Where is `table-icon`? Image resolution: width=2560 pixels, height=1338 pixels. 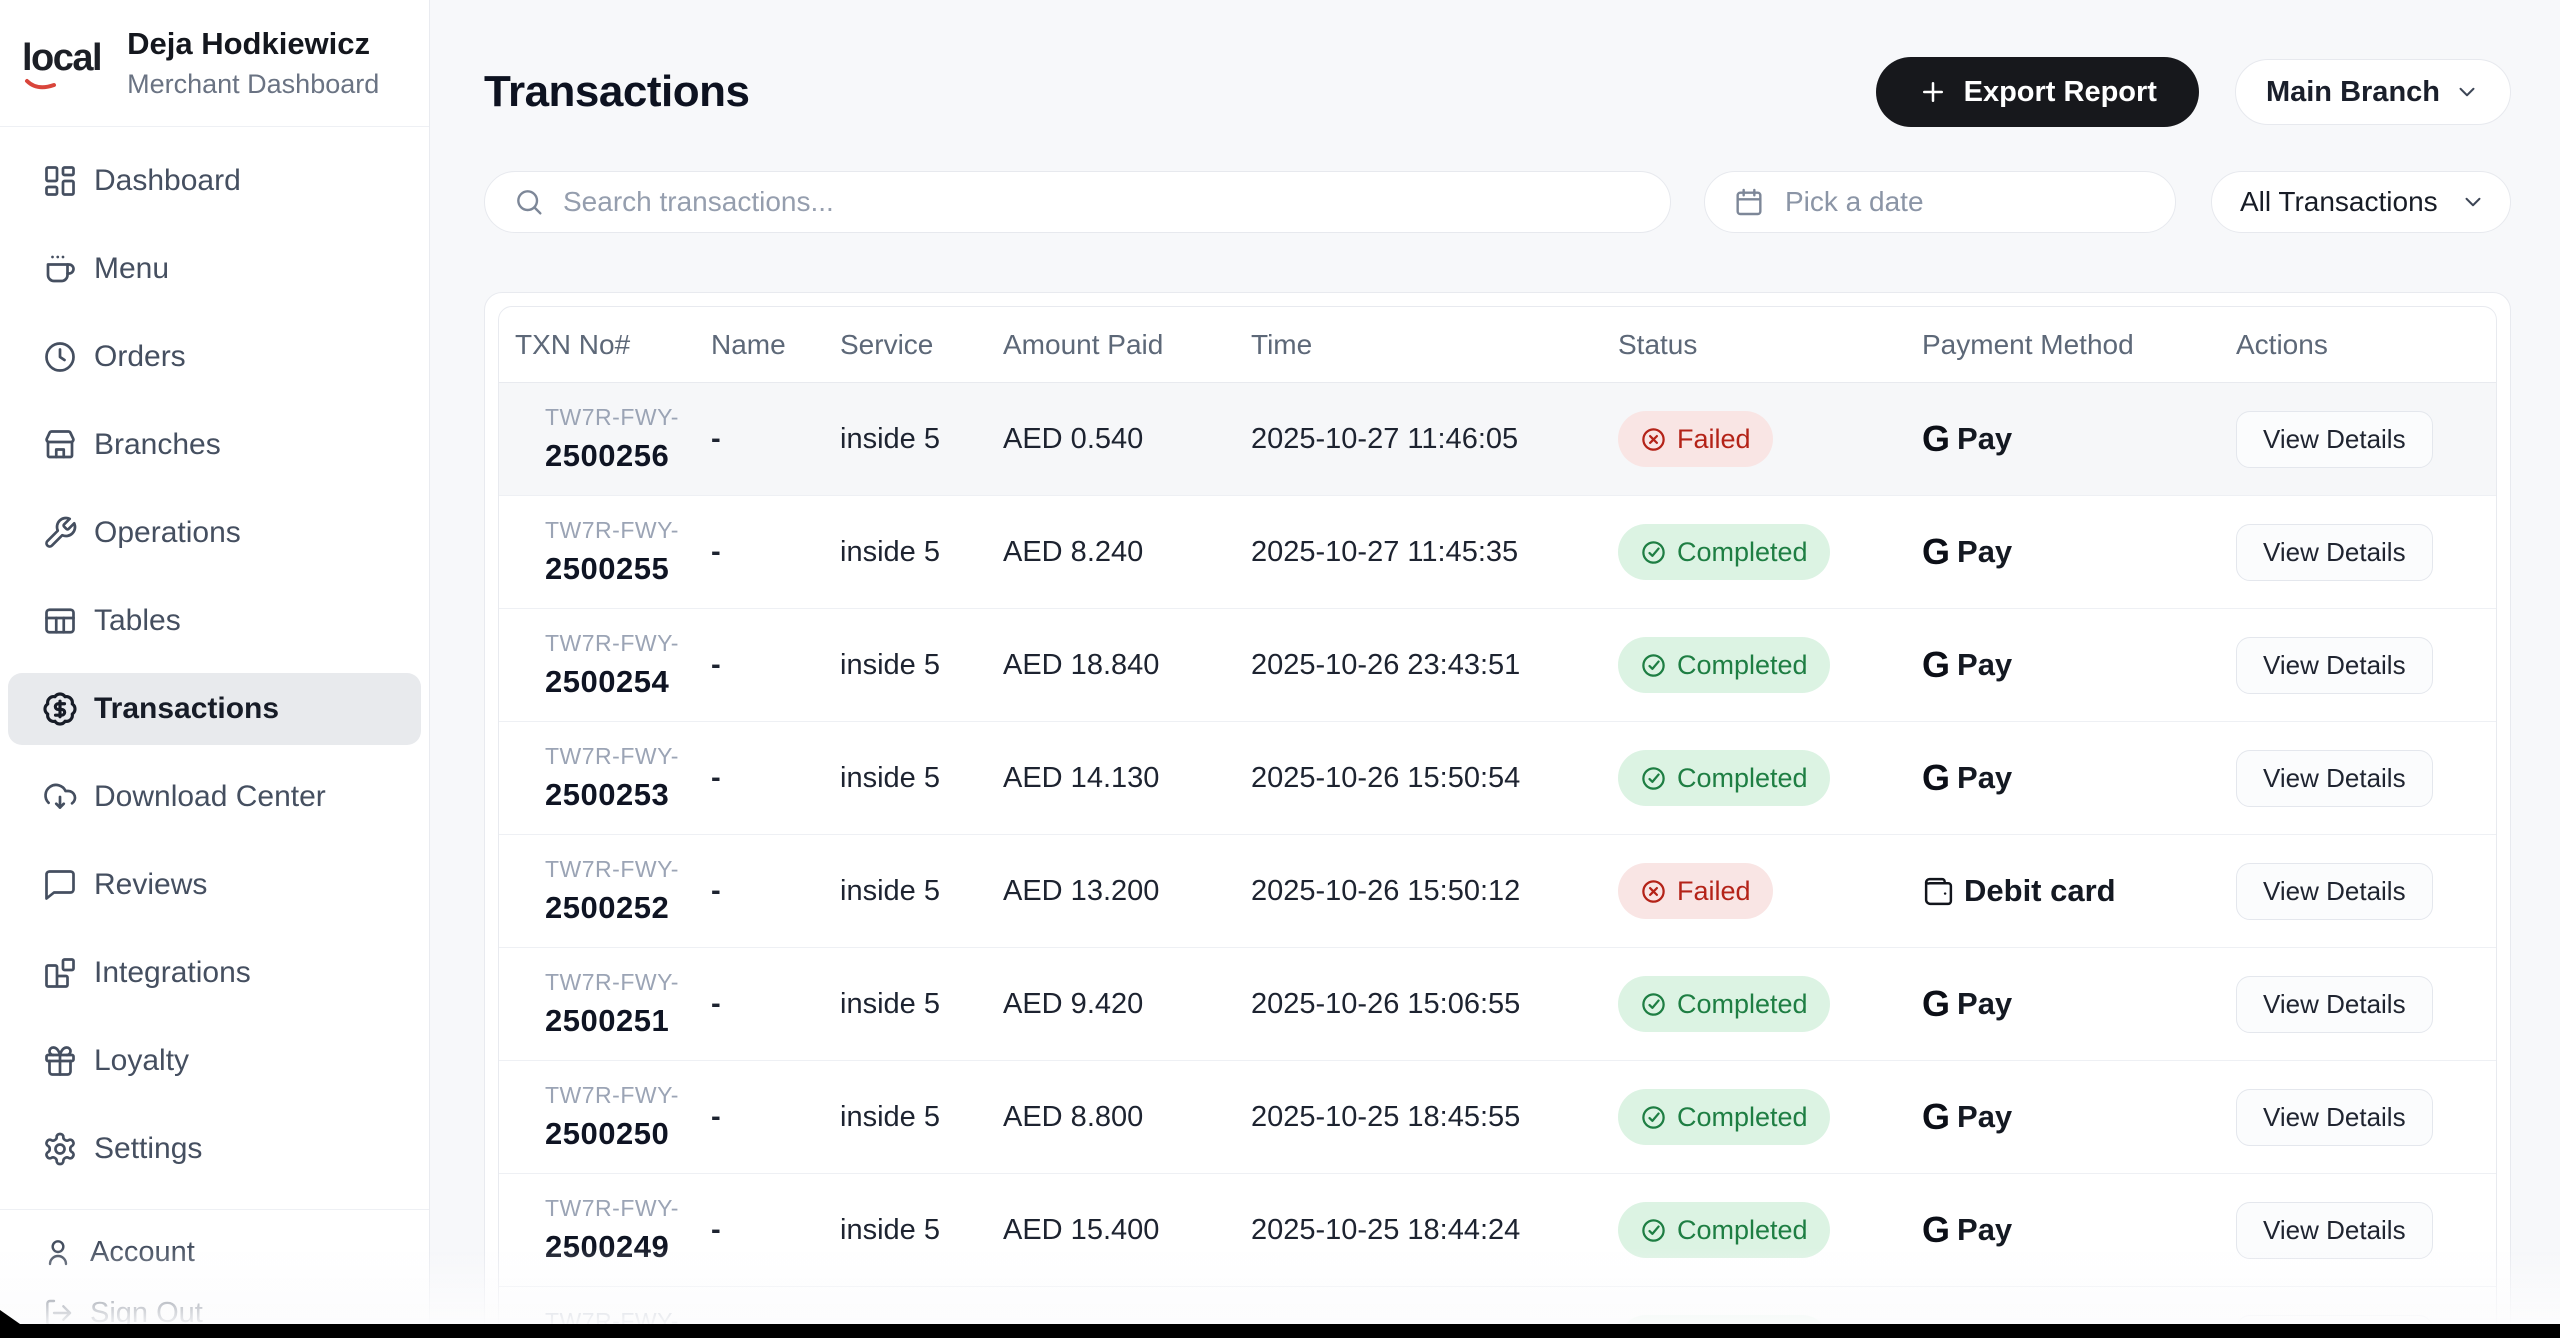 table-icon is located at coordinates (60, 621).